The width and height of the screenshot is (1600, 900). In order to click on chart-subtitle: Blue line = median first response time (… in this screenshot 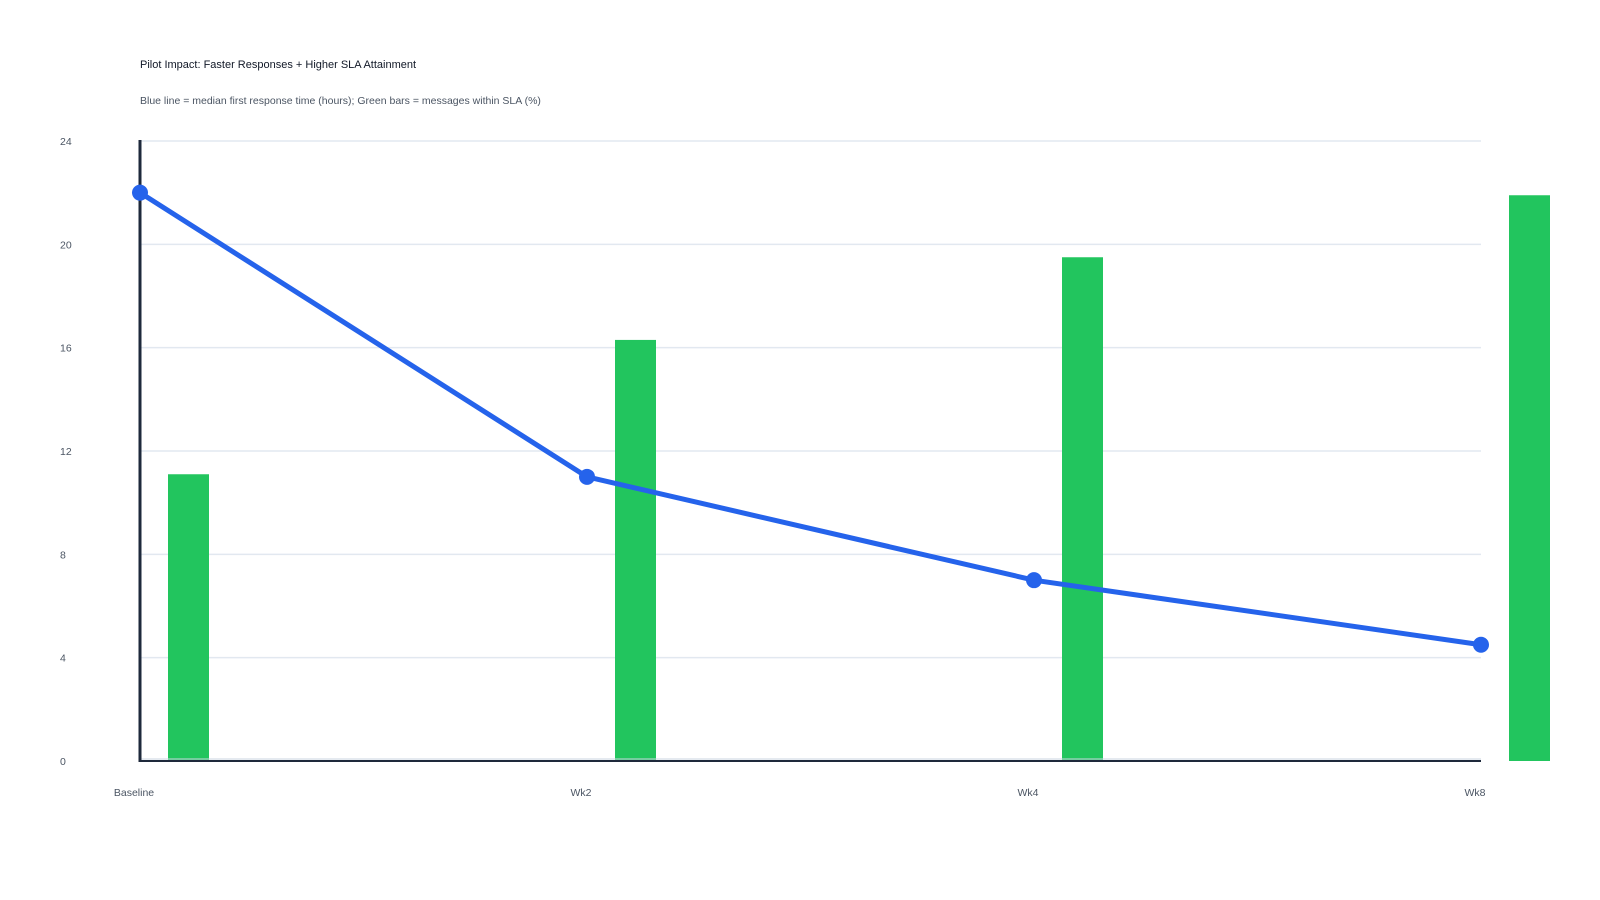, I will do `click(340, 101)`.